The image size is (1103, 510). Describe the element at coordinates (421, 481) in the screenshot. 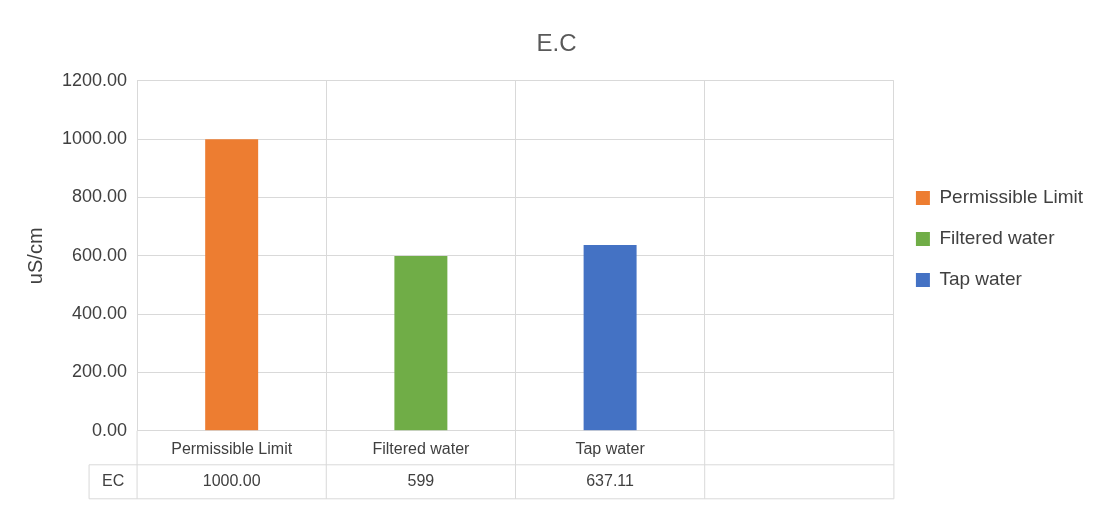

I see `data-label: 599` at that location.